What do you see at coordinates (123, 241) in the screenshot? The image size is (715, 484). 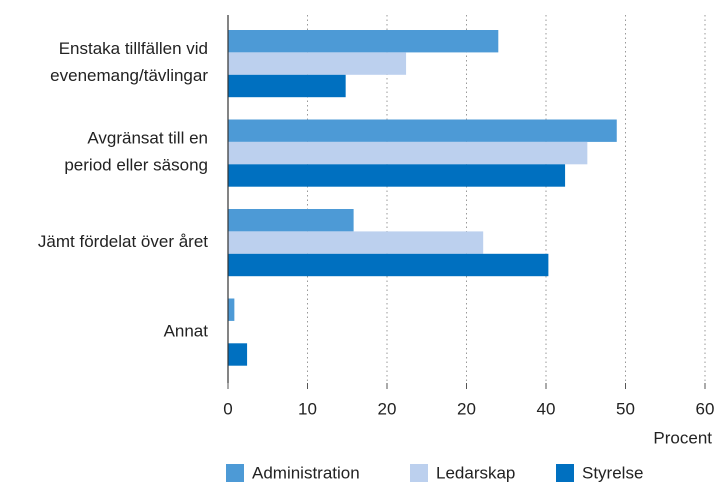 I see `y-tick-label: Jämt fördelat över året` at bounding box center [123, 241].